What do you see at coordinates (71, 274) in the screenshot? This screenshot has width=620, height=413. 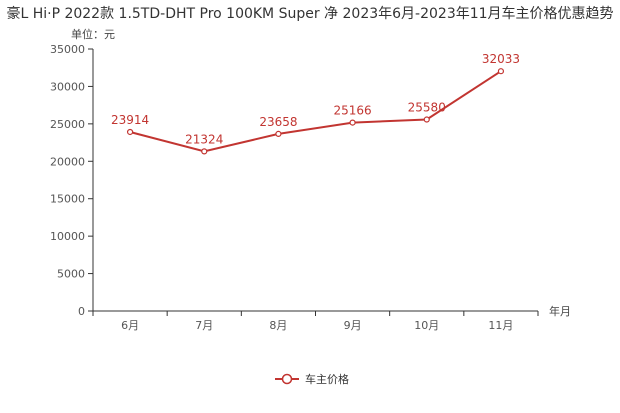 I see `y-tick-label: 5000` at bounding box center [71, 274].